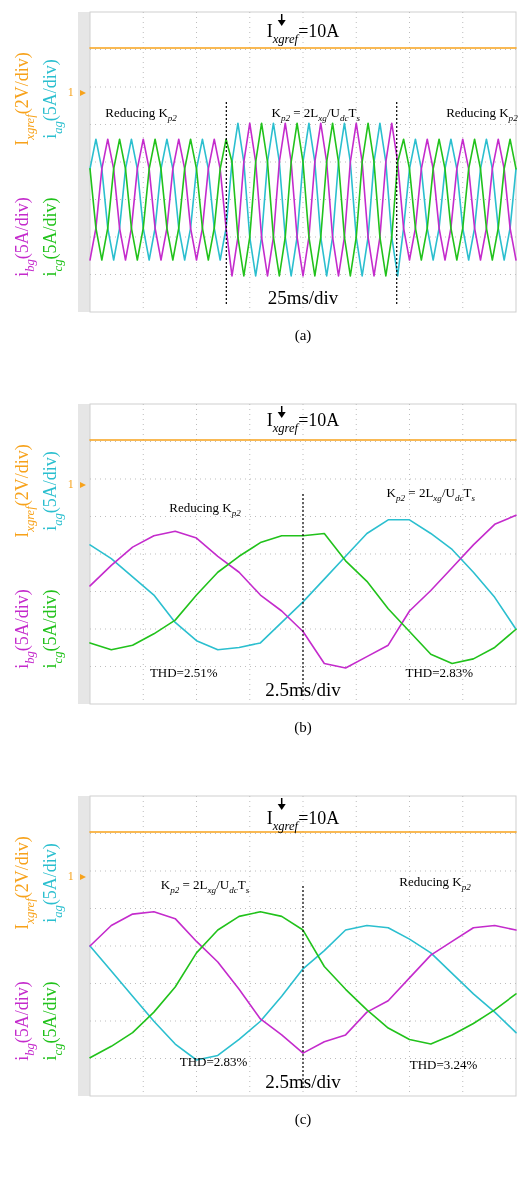 The width and height of the screenshot is (530, 1190). What do you see at coordinates (303, 297) in the screenshot?
I see `x-axis-title: 25ms/div` at bounding box center [303, 297].